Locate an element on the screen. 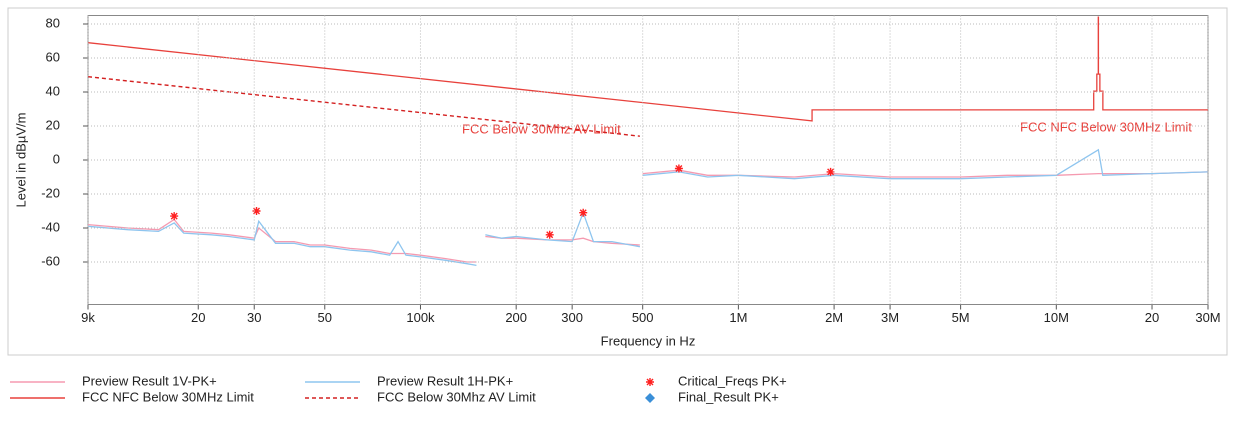 The width and height of the screenshot is (1235, 422). x-tick-label: 30M is located at coordinates (1207, 317).